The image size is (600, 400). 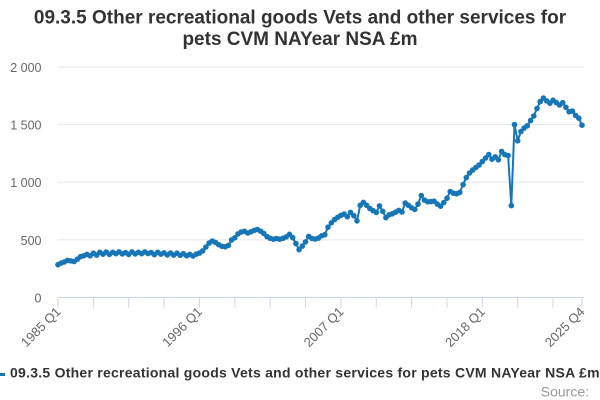 I want to click on svg-text: 2 000, so click(x=25, y=68).